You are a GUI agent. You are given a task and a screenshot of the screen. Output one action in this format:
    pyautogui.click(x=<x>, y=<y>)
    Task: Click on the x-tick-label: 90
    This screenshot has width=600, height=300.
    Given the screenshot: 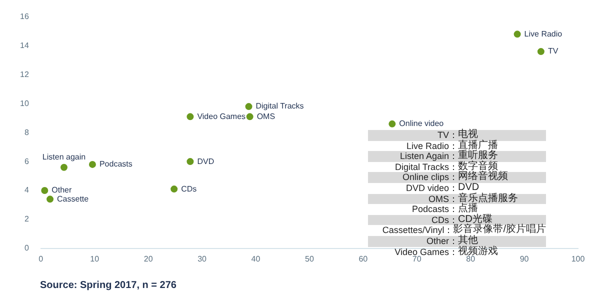 What is the action you would take?
    pyautogui.click(x=525, y=259)
    